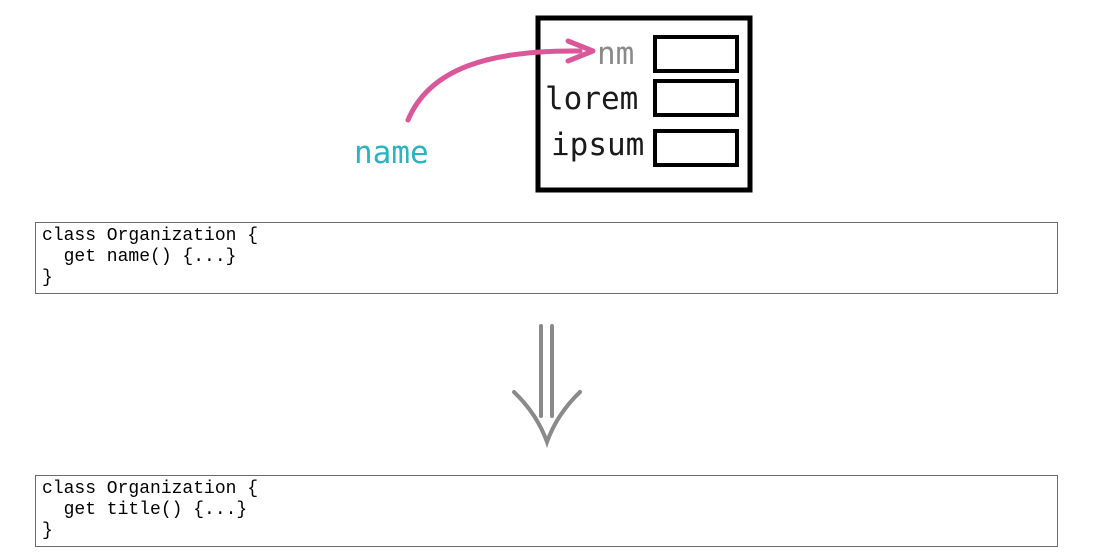 This screenshot has width=1100, height=556. Describe the element at coordinates (696, 148) in the screenshot. I see `field-slot-ipsum` at that location.